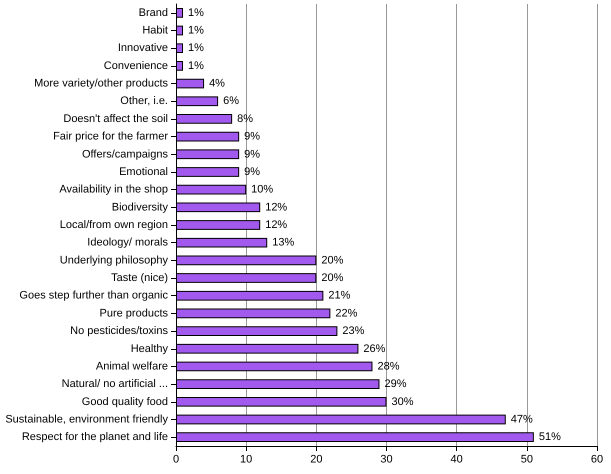 This screenshot has width=611, height=474. Describe the element at coordinates (143, 172) in the screenshot. I see `y-tick-label: Emotional` at that location.